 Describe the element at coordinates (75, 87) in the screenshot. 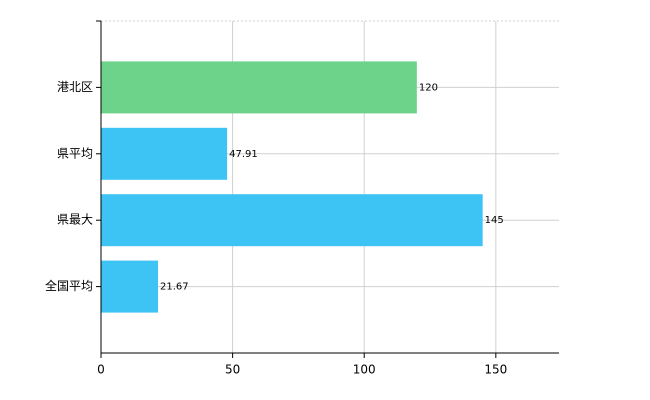

I see `y-tick-label: 港北区` at that location.